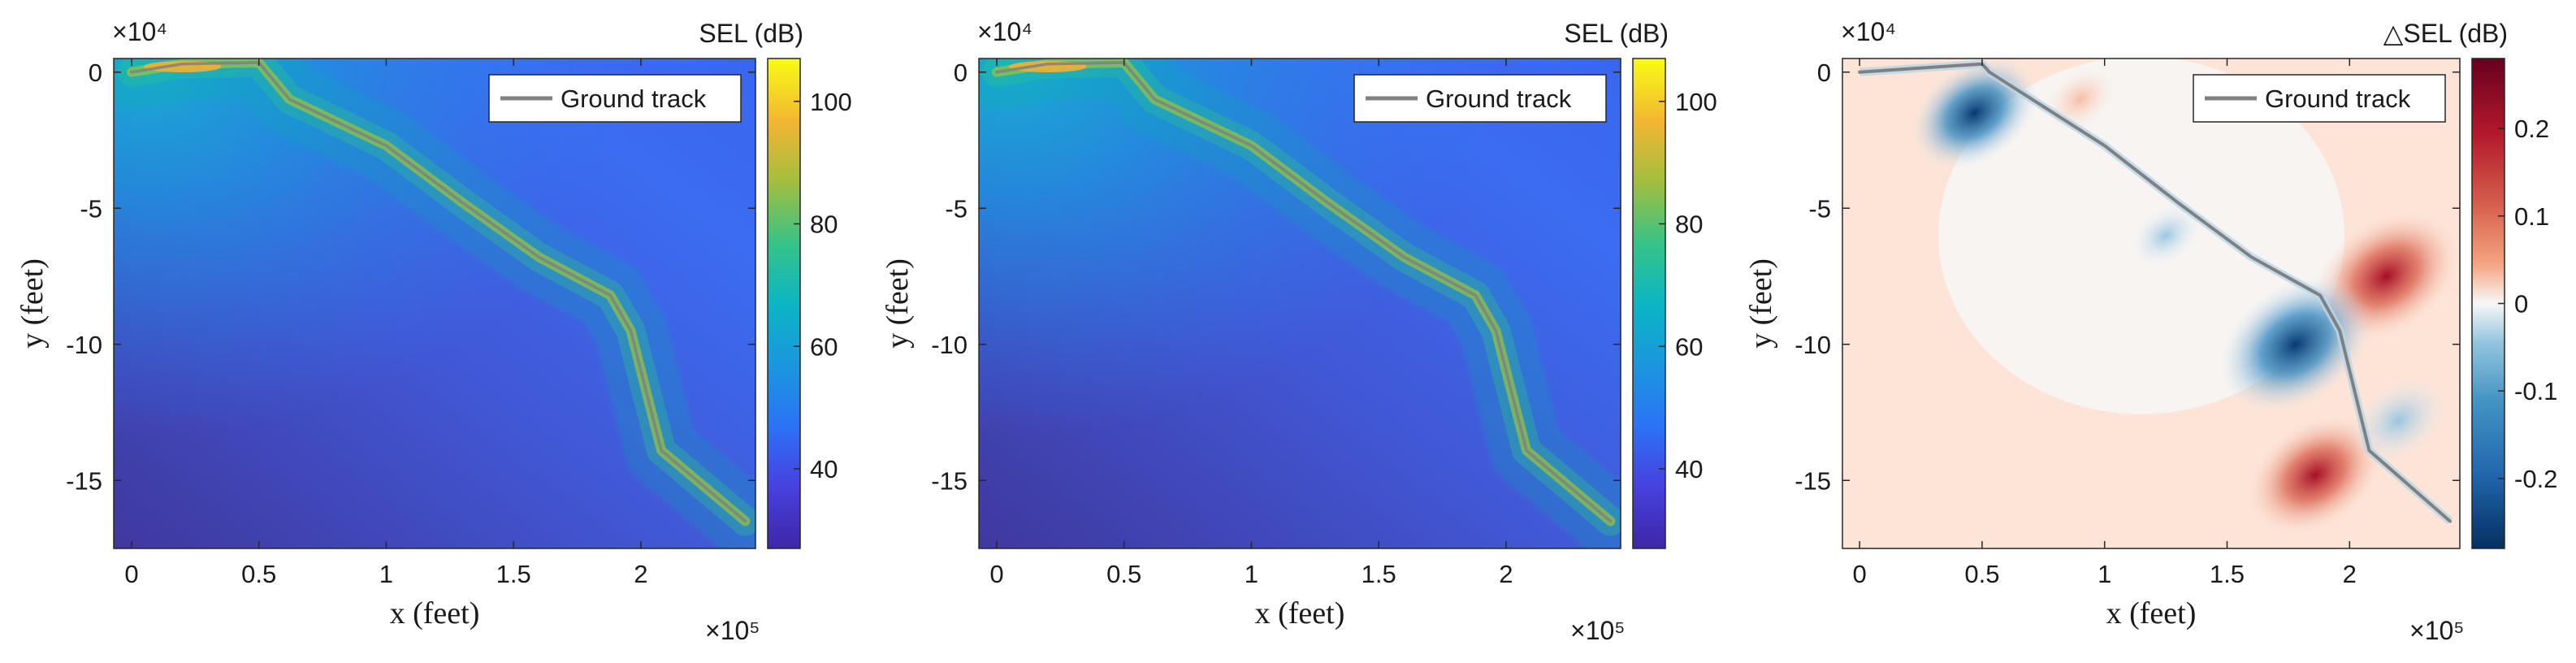  Describe the element at coordinates (2445, 33) in the screenshot. I see `colorbar-label: △SEL (dB)` at that location.